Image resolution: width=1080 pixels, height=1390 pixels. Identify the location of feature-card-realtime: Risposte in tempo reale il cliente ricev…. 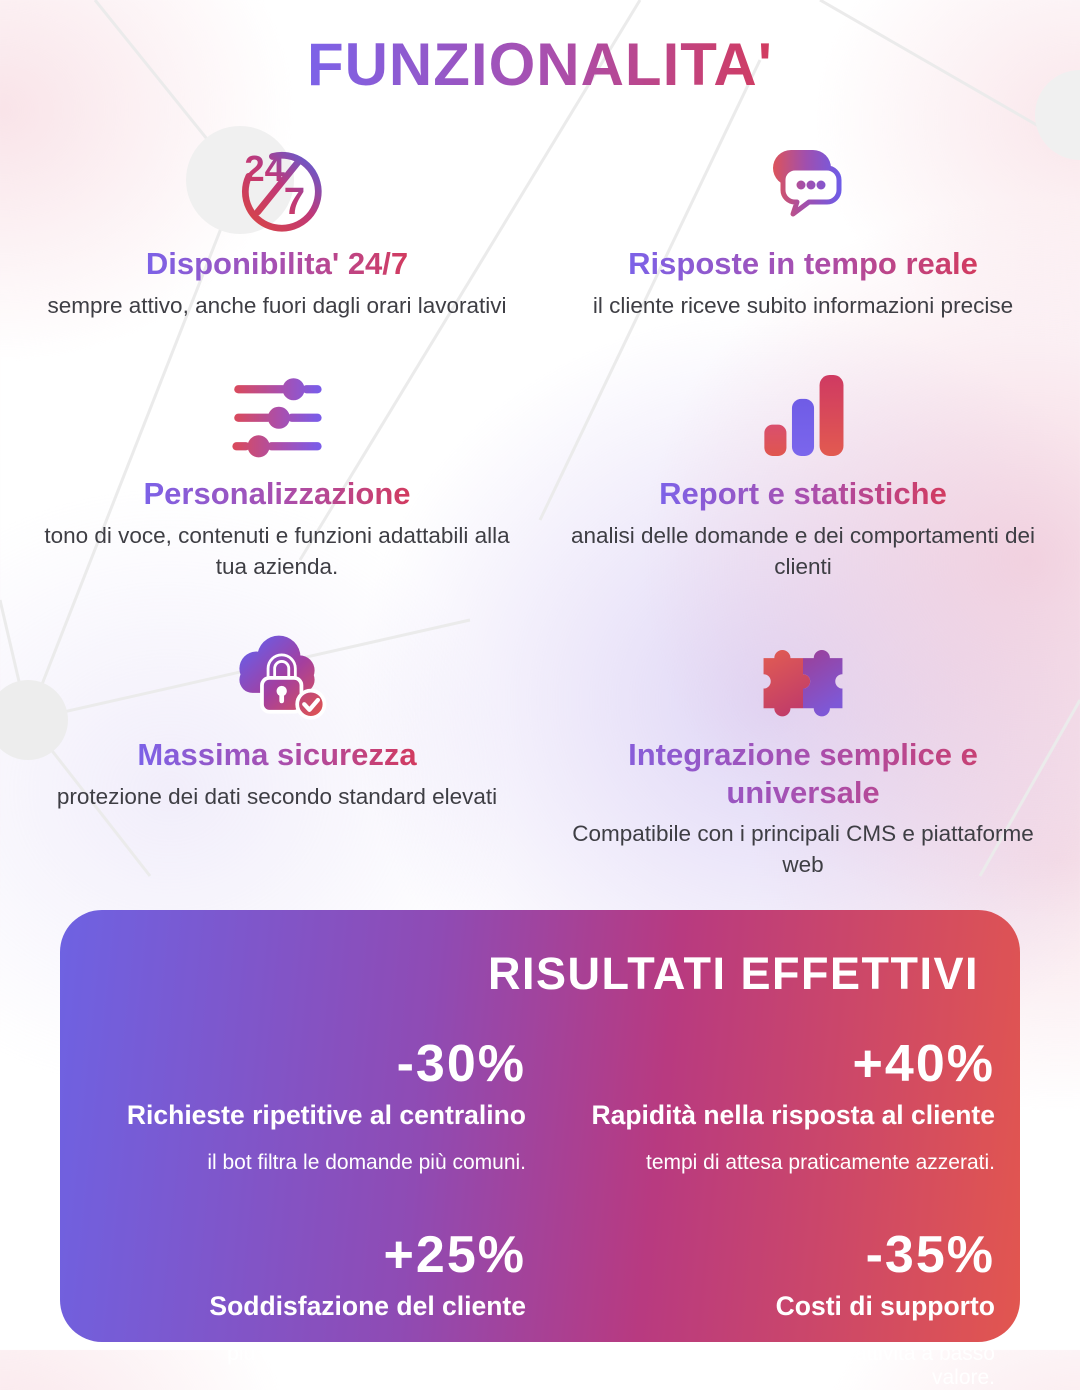
(803, 229).